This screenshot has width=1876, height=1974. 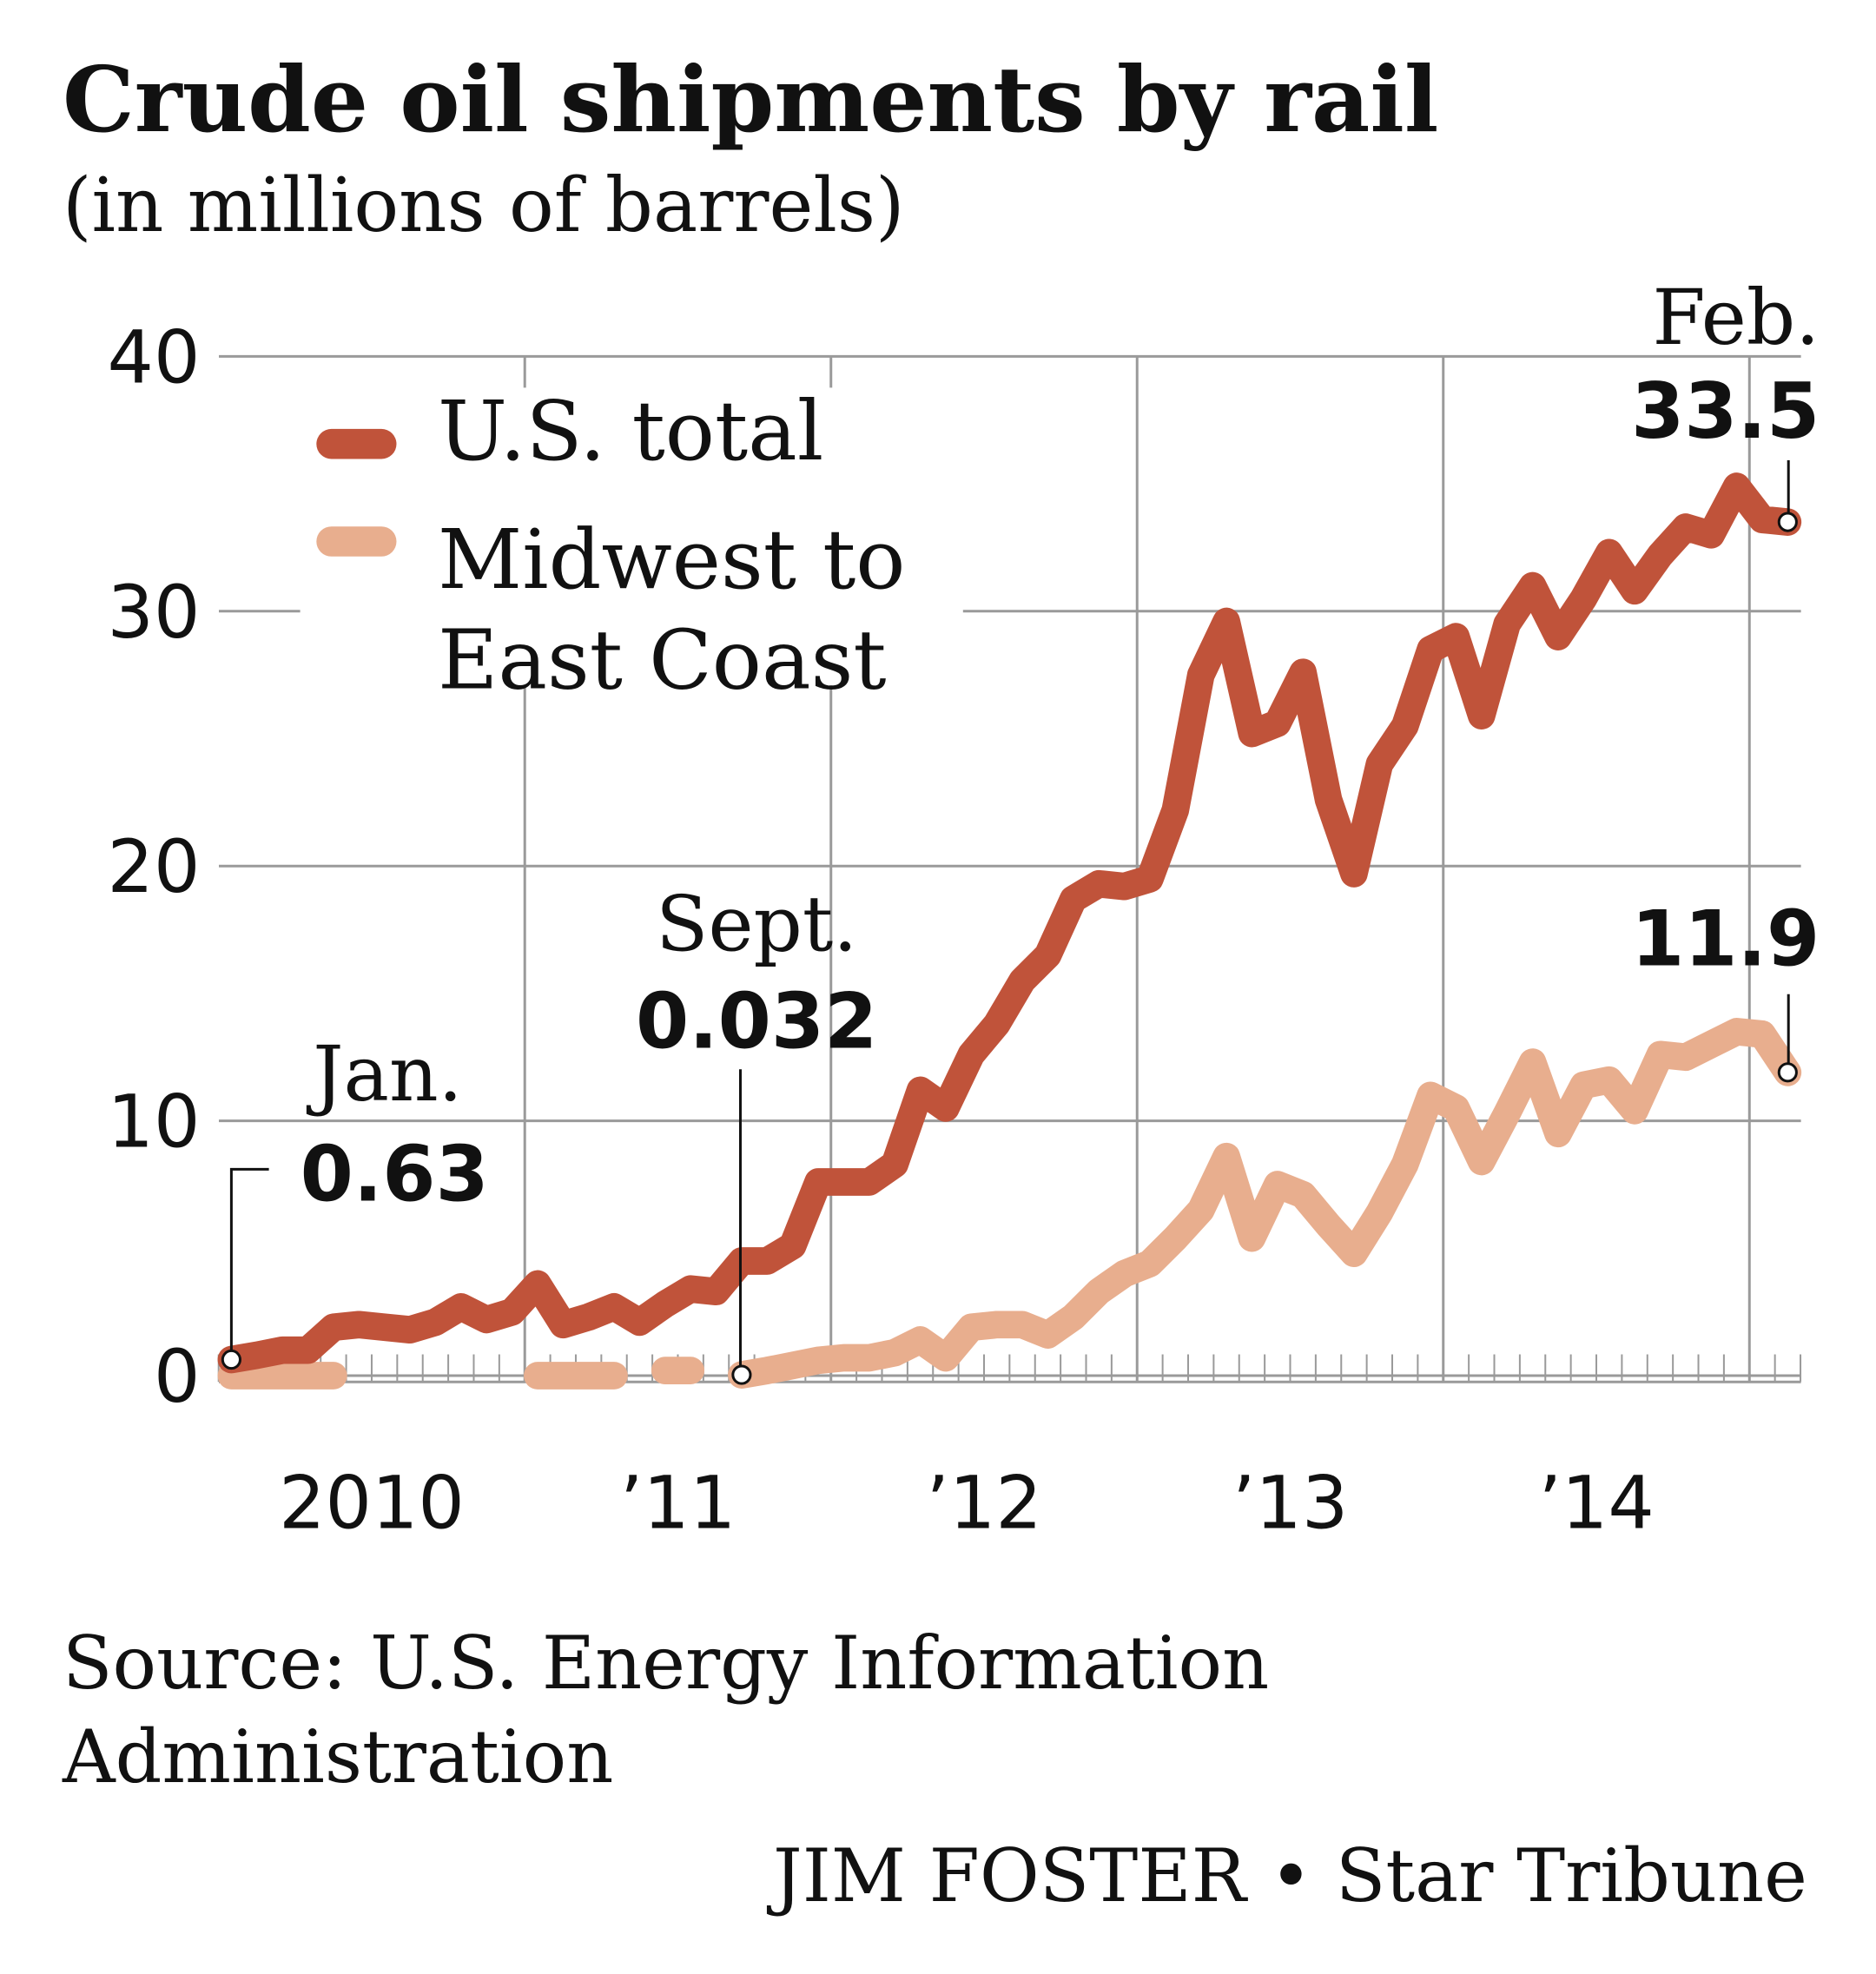 I want to click on y-tick-label: 10, so click(x=154, y=1122).